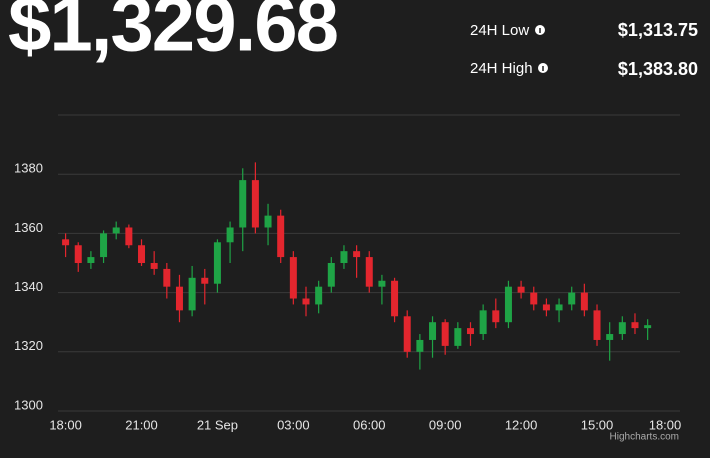 The image size is (710, 458). Describe the element at coordinates (28, 286) in the screenshot. I see `y-tick-label: 1340` at that location.